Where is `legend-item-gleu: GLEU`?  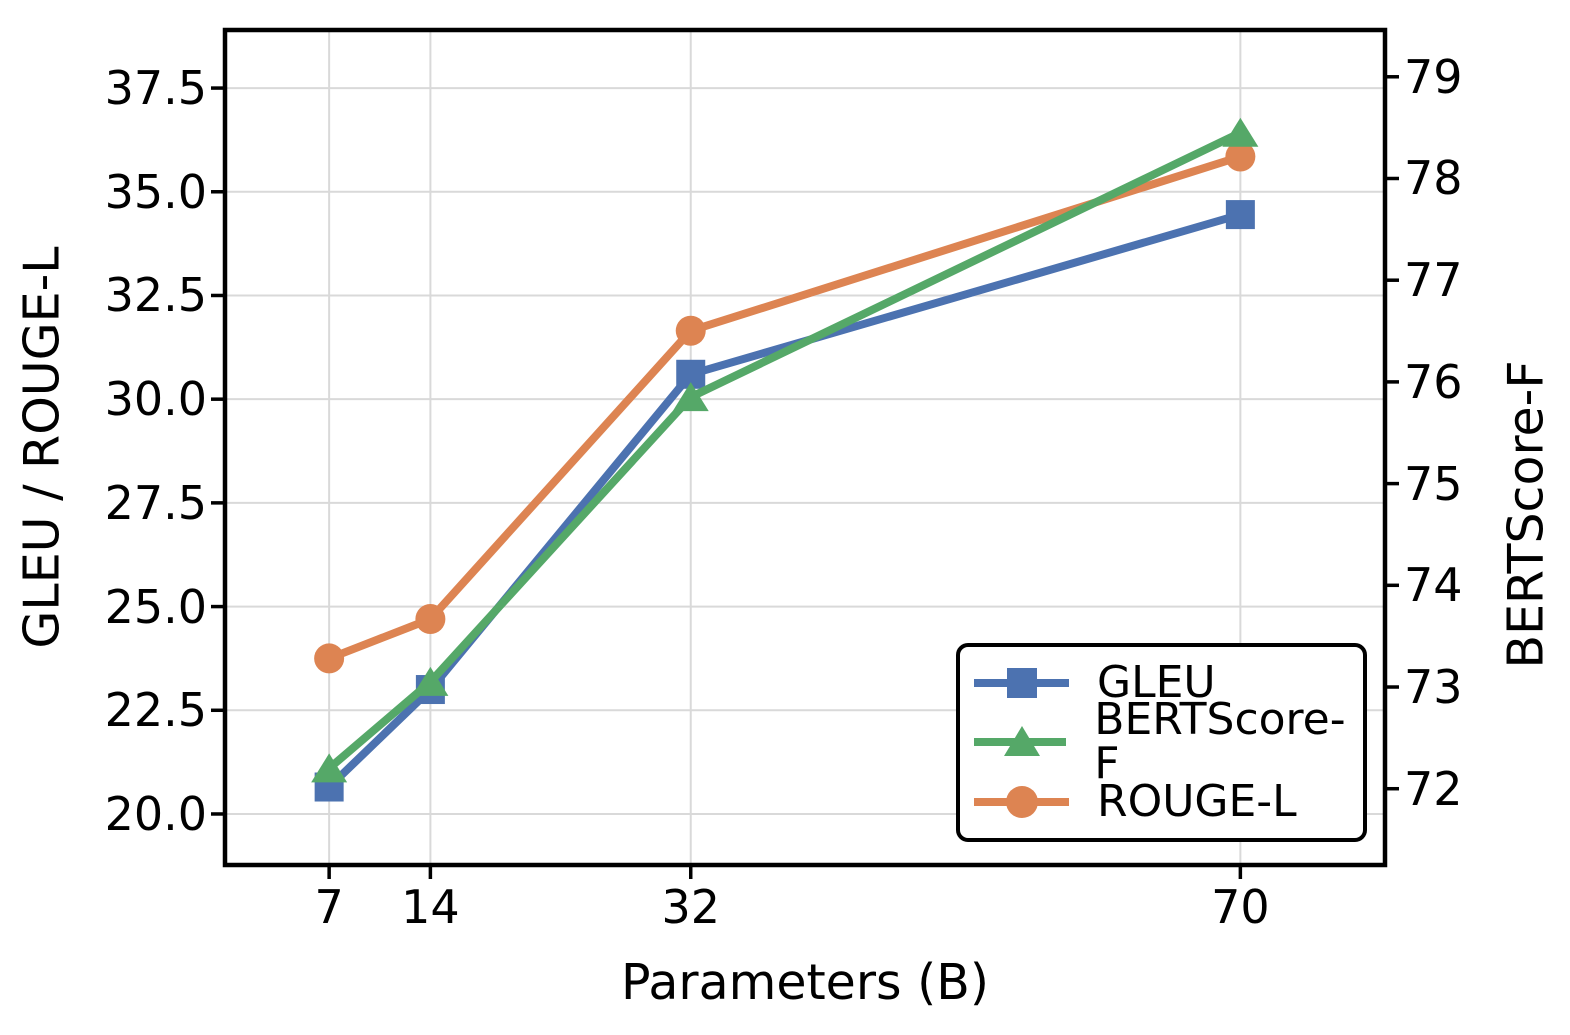
legend-item-gleu: GLEU is located at coordinates (1168, 683).